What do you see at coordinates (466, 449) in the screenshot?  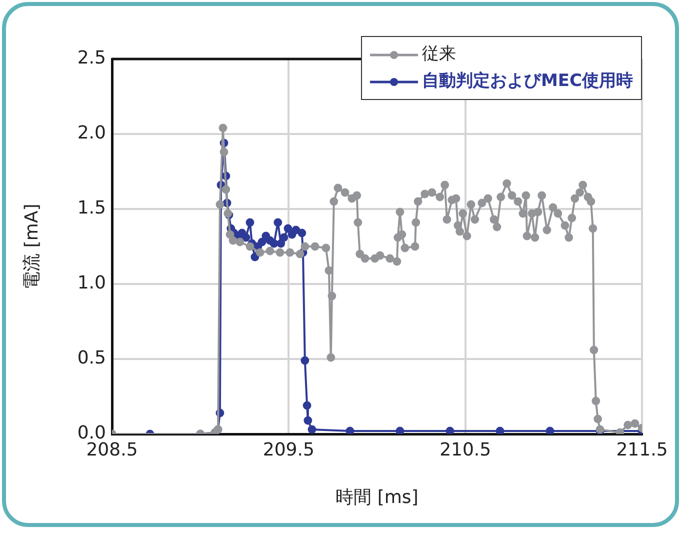 I see `x-tick-label: 210.5` at bounding box center [466, 449].